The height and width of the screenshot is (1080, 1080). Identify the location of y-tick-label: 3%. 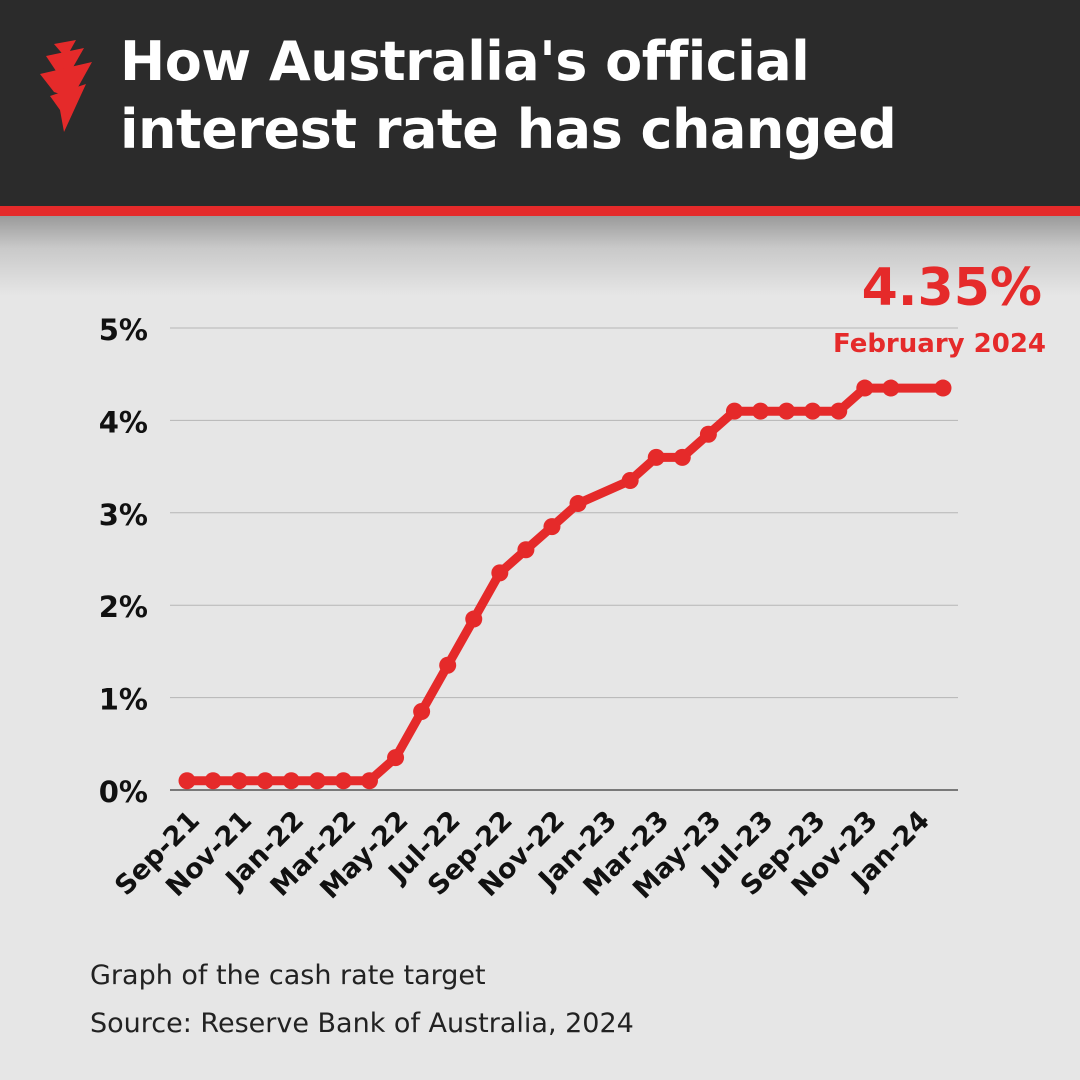
(123, 515).